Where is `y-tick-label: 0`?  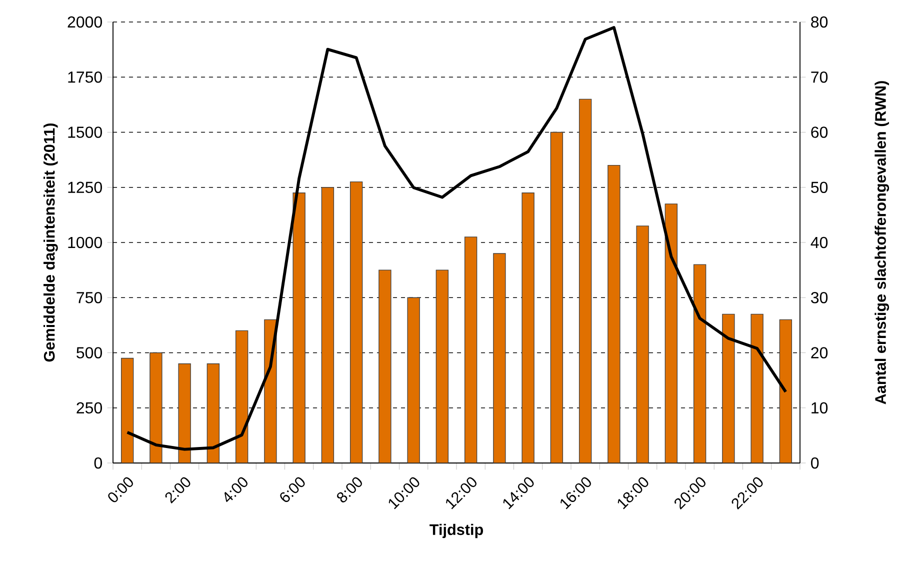
y-tick-label: 0 is located at coordinates (98, 463).